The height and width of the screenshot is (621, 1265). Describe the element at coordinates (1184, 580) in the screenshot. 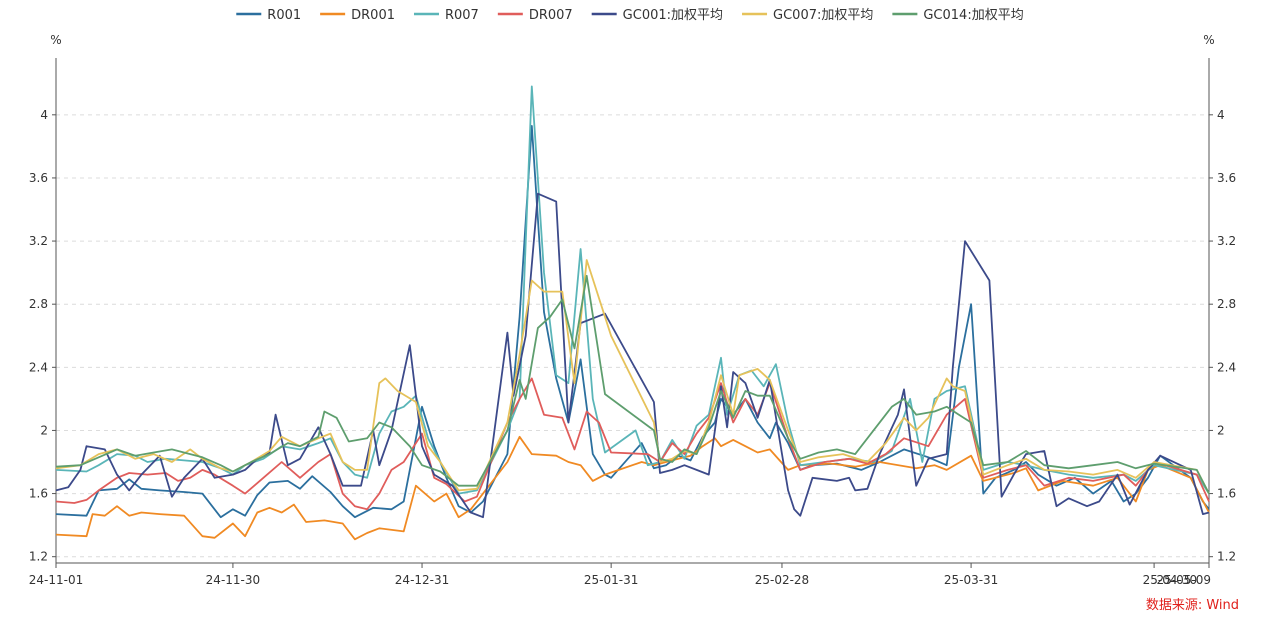

I see `x-tick-label: 25-05-09` at that location.